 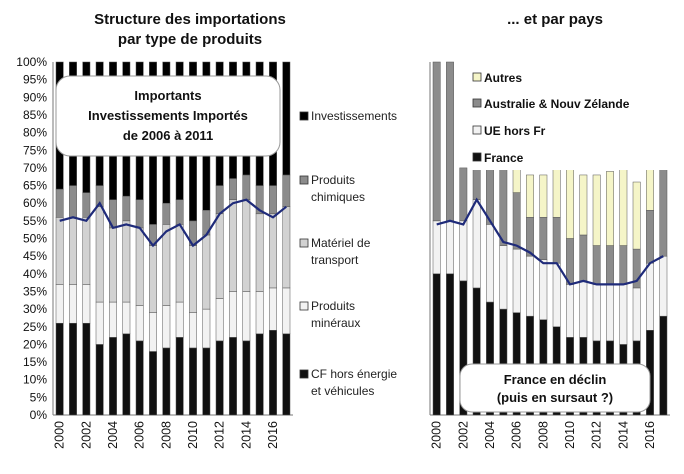 What do you see at coordinates (219, 200) in the screenshot?
I see `left-bar-2012-s3` at bounding box center [219, 200].